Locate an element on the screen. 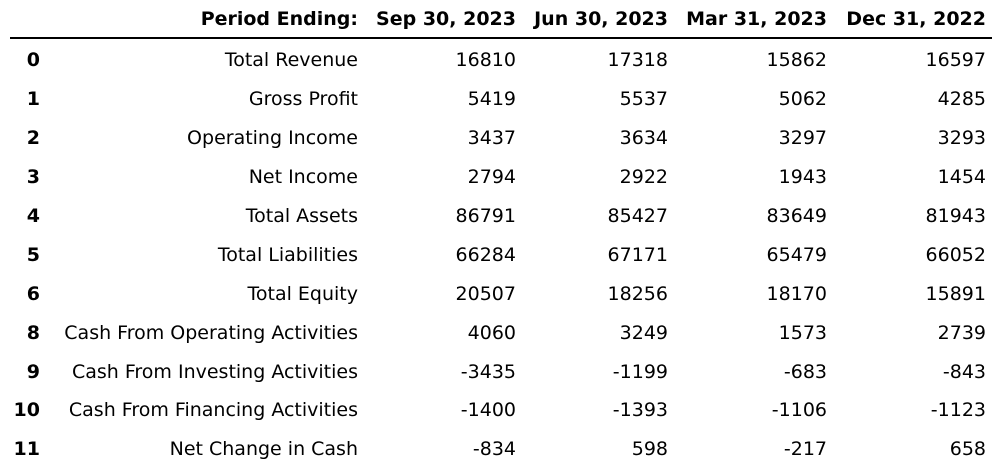 Image resolution: width=1002 pixels, height=469 pixels. period-header: Dec 31, 2022 is located at coordinates (912, 19).